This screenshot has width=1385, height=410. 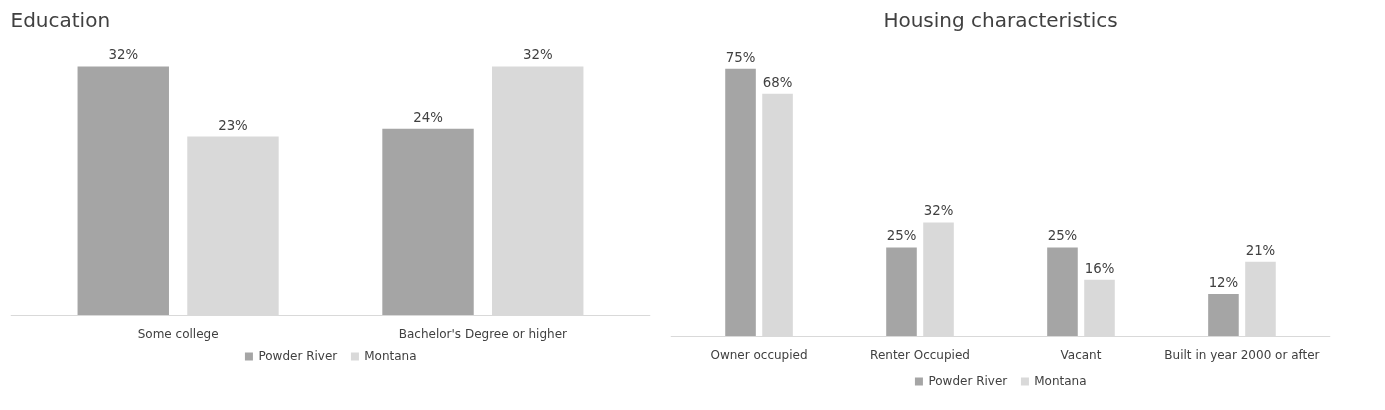 I want to click on data-label: 21%, so click(x=1260, y=250).